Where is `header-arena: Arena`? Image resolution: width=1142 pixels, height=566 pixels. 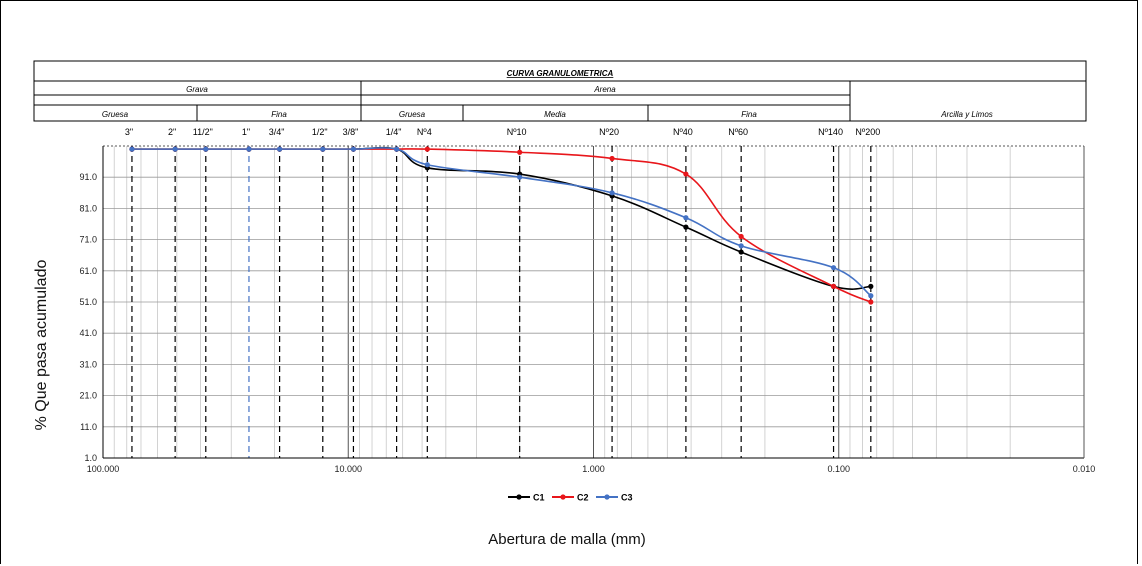
header-arena: Arena is located at coordinates (604, 89).